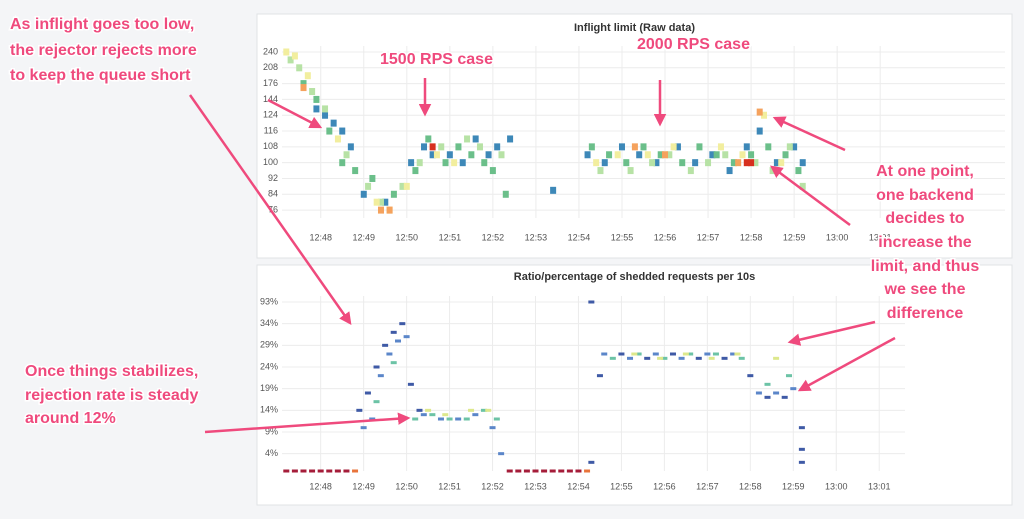 Image resolution: width=1024 pixels, height=519 pixels. What do you see at coordinates (270, 99) in the screenshot?
I see `y-tick-label: 144` at bounding box center [270, 99].